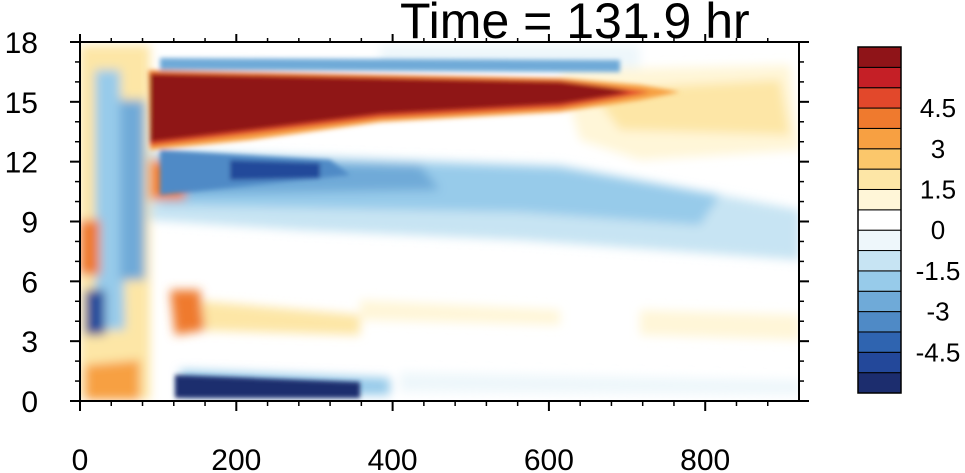  Describe the element at coordinates (937, 312) in the screenshot. I see `colorbar-label: -3` at that location.